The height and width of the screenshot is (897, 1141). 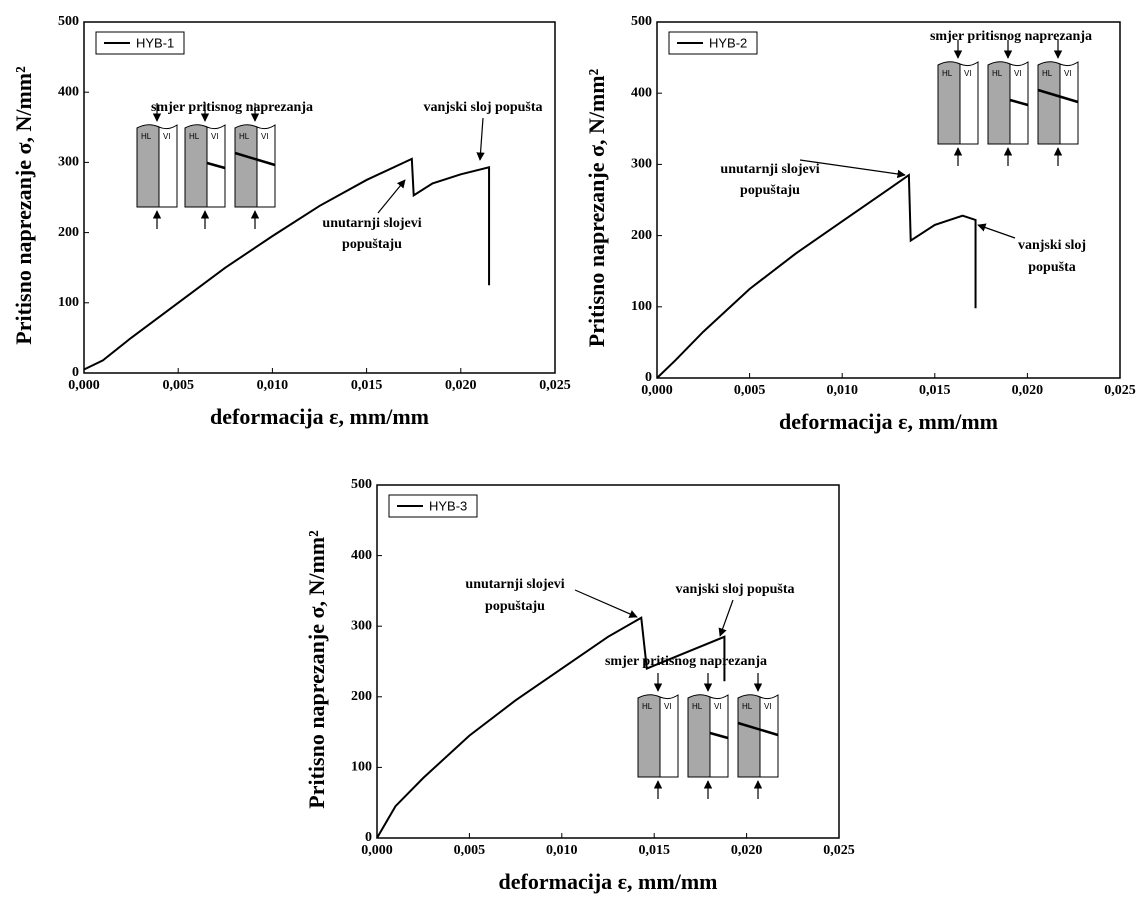 I want to click on annotation: vanjski sloj, so click(x=1052, y=245).